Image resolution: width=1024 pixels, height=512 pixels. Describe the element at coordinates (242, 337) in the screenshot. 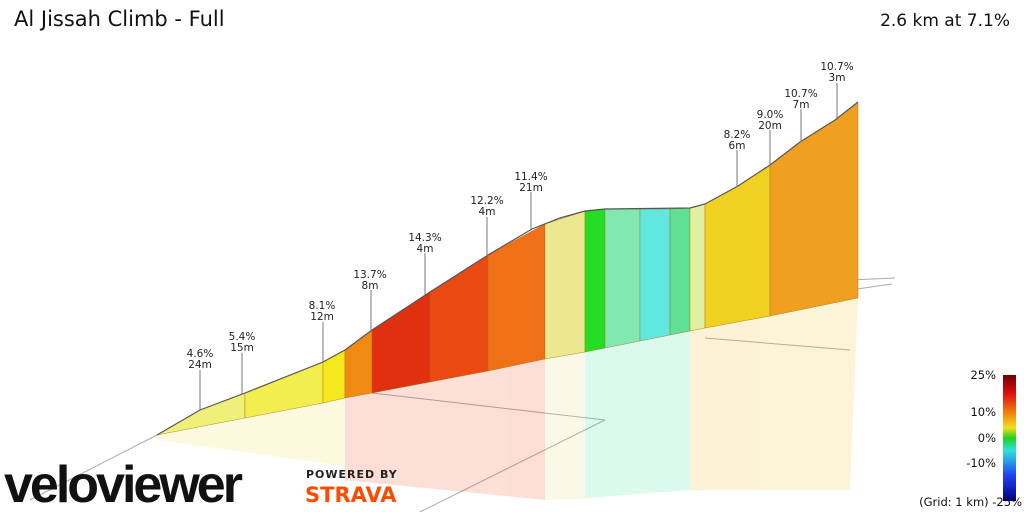

I see `grade: 5.4%` at that location.